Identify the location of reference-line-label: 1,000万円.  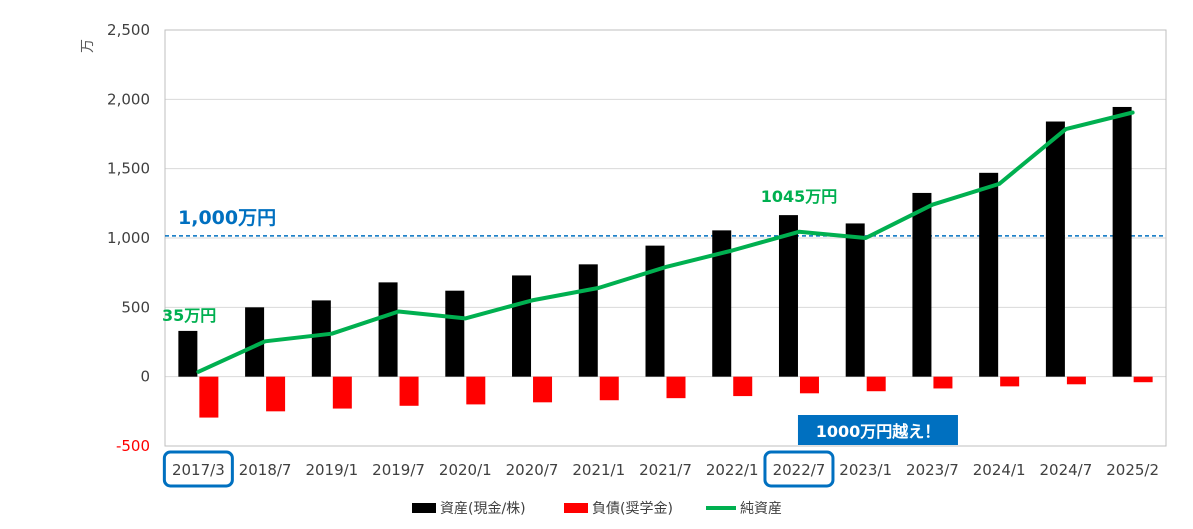
(227, 218).